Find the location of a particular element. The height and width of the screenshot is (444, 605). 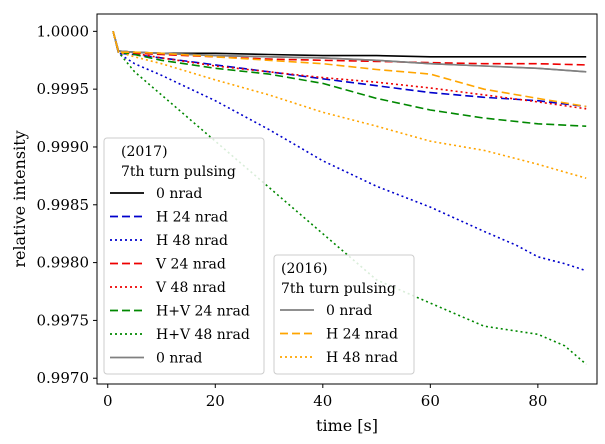

y-axis-label: relative intensity is located at coordinates (19, 198).